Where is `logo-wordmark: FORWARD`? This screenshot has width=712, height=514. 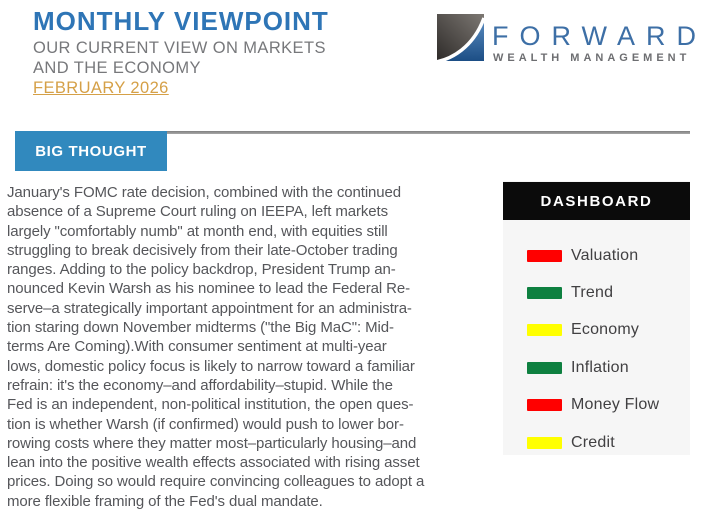 logo-wordmark: FORWARD is located at coordinates (599, 36).